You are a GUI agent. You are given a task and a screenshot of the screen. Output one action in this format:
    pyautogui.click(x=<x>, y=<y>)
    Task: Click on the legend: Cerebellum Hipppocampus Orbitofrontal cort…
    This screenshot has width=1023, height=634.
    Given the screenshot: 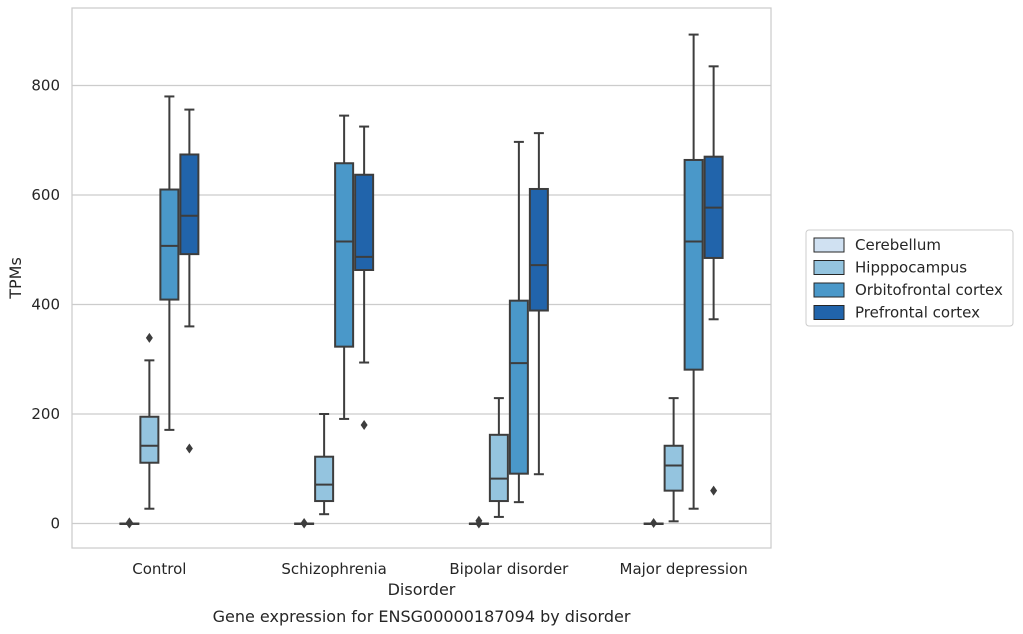 What is the action you would take?
    pyautogui.click(x=909, y=278)
    